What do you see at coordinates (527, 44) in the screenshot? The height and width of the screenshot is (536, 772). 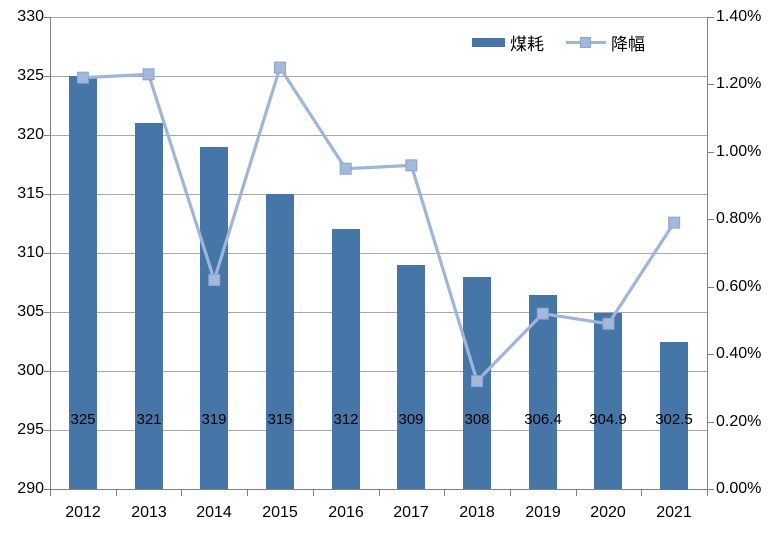 I see `legend-label-coal: 煤耗` at bounding box center [527, 44].